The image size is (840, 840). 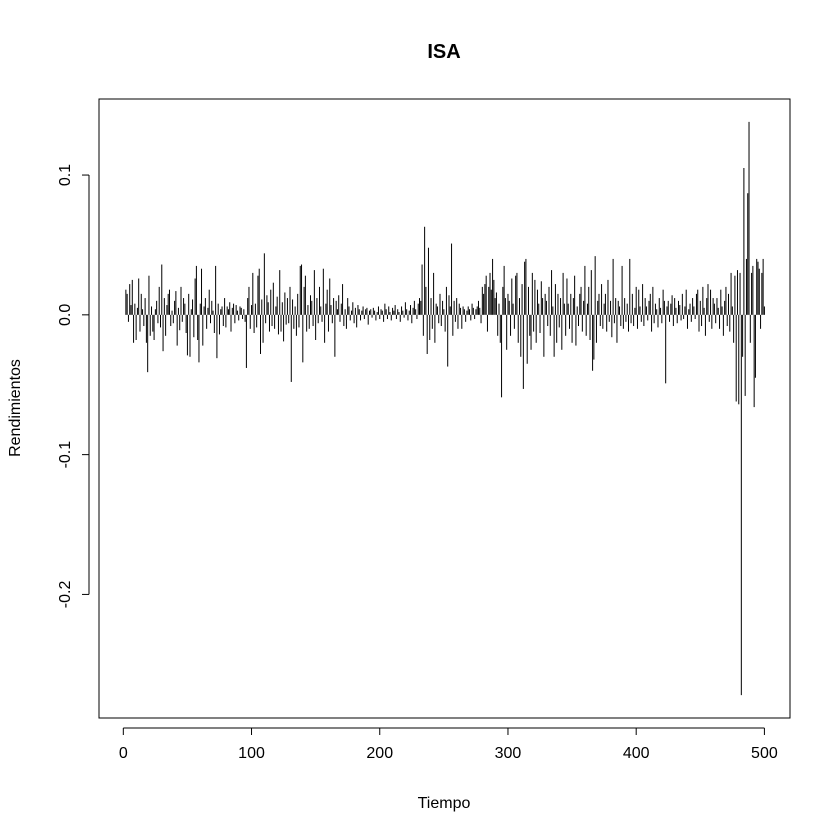 What do you see at coordinates (636, 753) in the screenshot?
I see `x-tick-label: 400` at bounding box center [636, 753].